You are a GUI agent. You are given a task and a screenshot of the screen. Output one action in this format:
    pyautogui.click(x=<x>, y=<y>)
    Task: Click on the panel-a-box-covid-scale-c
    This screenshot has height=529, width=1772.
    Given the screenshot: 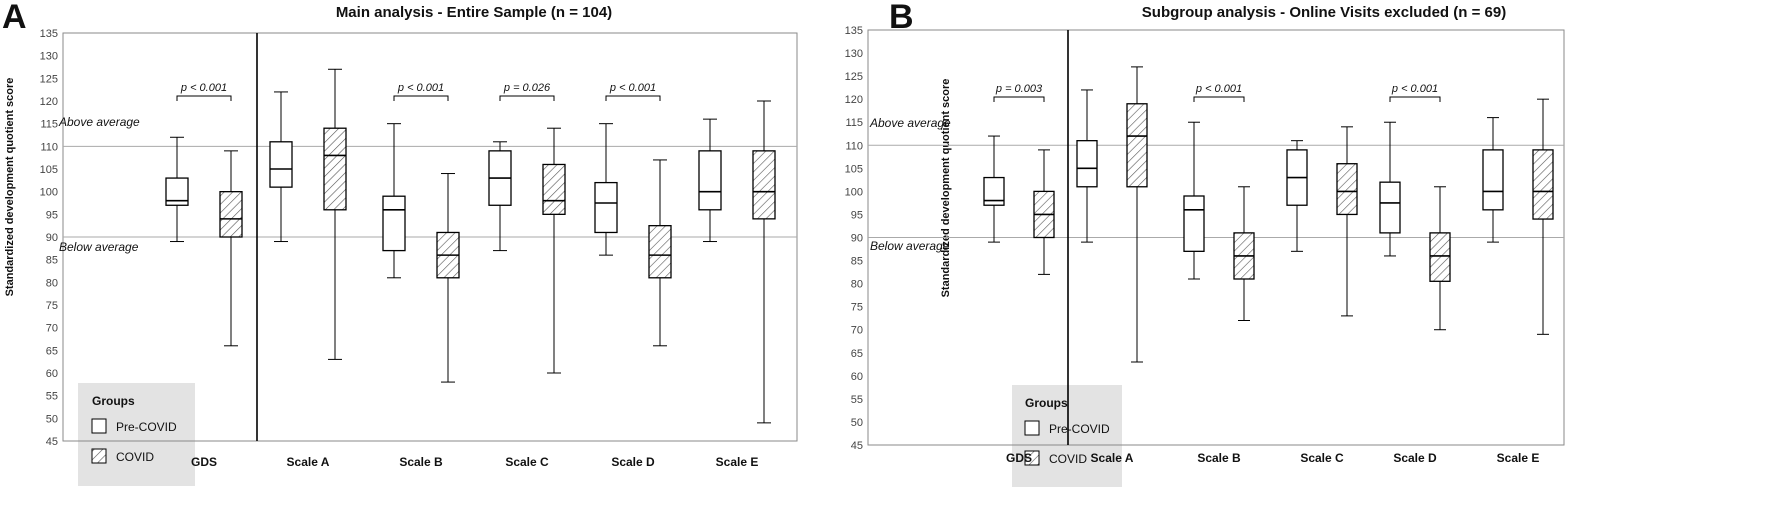 What is the action you would take?
    pyautogui.click(x=554, y=250)
    